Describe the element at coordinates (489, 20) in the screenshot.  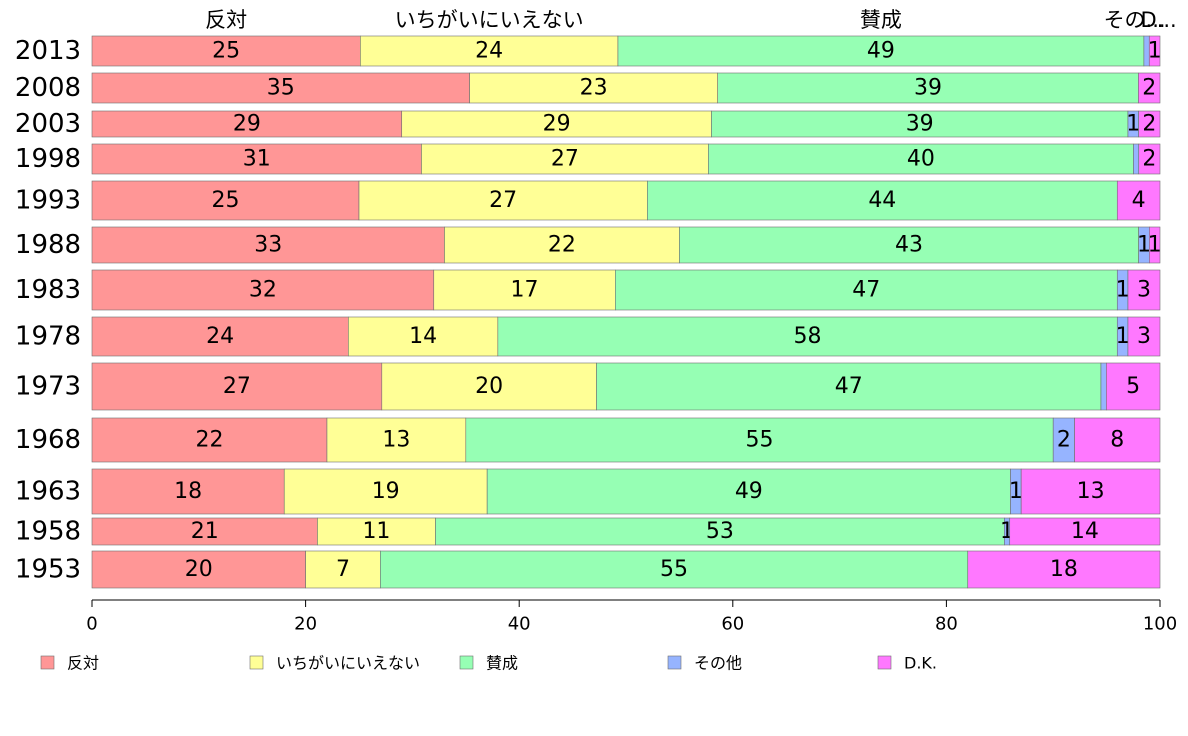
I see `top-label-series-1: いちがいにいえない` at that location.